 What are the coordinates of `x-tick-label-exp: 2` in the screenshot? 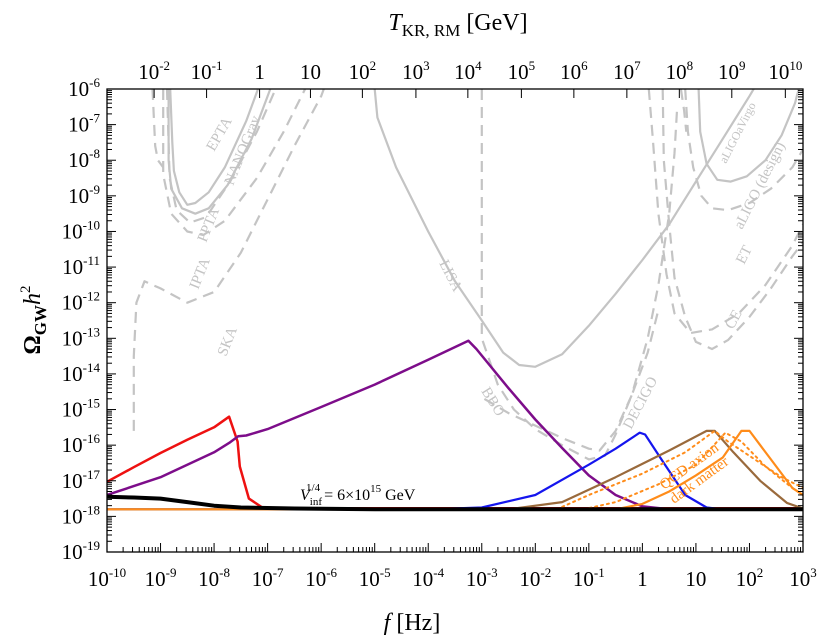 It's located at (760, 572).